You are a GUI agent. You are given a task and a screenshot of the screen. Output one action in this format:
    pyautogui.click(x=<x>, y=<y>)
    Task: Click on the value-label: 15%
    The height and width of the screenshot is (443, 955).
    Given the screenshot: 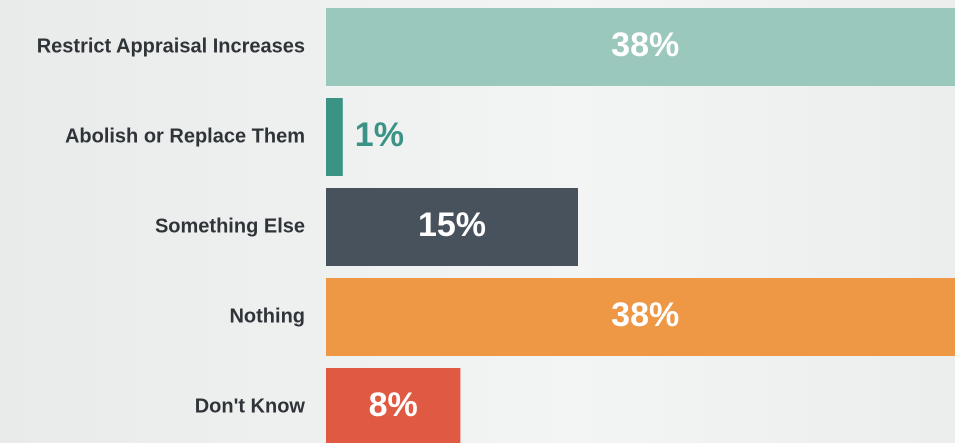 What is the action you would take?
    pyautogui.click(x=452, y=225)
    